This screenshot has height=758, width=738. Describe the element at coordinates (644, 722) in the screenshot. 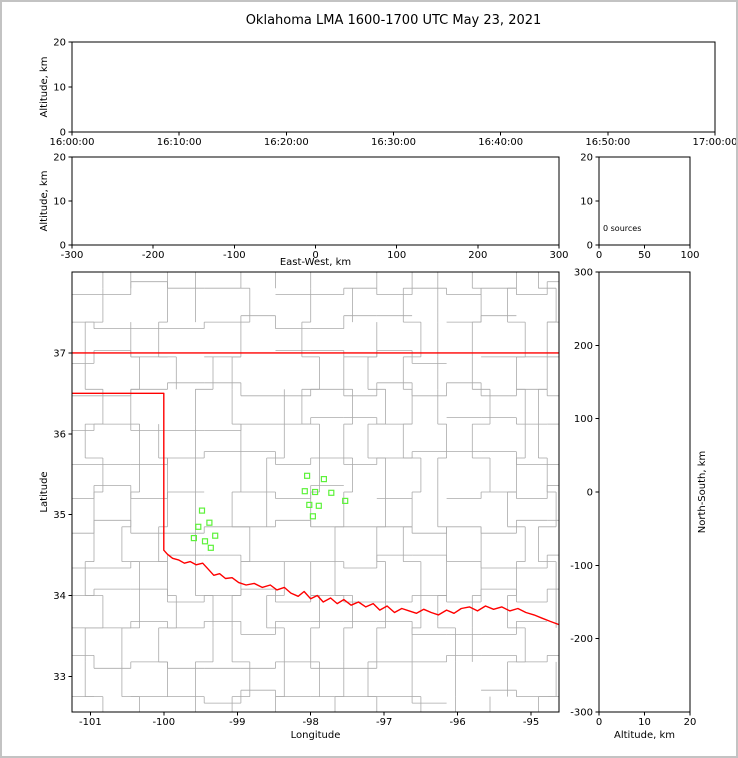

I see `x-tick-label: 10` at that location.